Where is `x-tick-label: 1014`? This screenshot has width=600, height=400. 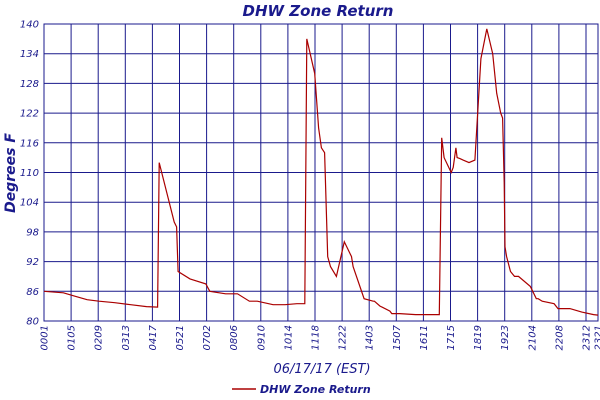 x-tick-label: 1014 is located at coordinates (288, 337).